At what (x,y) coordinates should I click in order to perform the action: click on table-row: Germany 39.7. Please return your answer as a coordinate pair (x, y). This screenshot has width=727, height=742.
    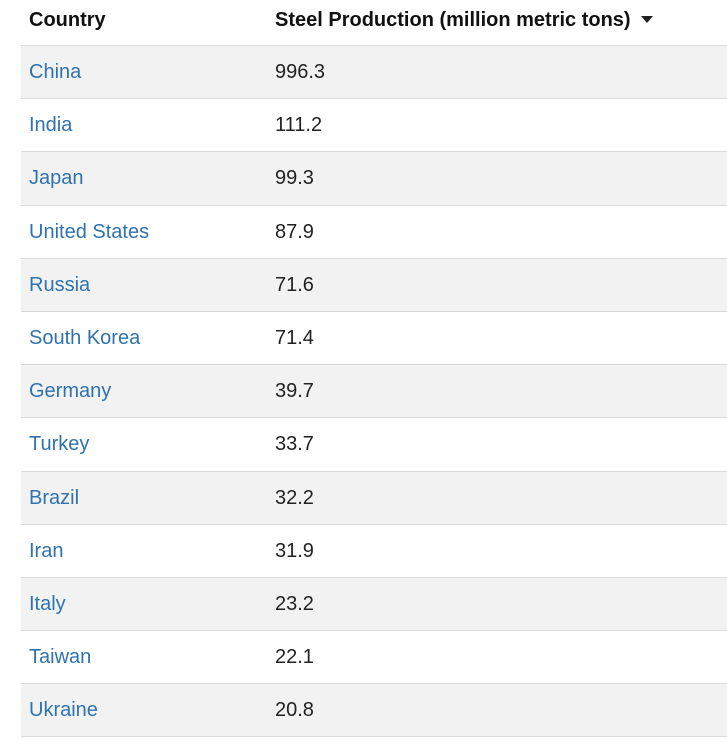
    Looking at the image, I should click on (374, 392).